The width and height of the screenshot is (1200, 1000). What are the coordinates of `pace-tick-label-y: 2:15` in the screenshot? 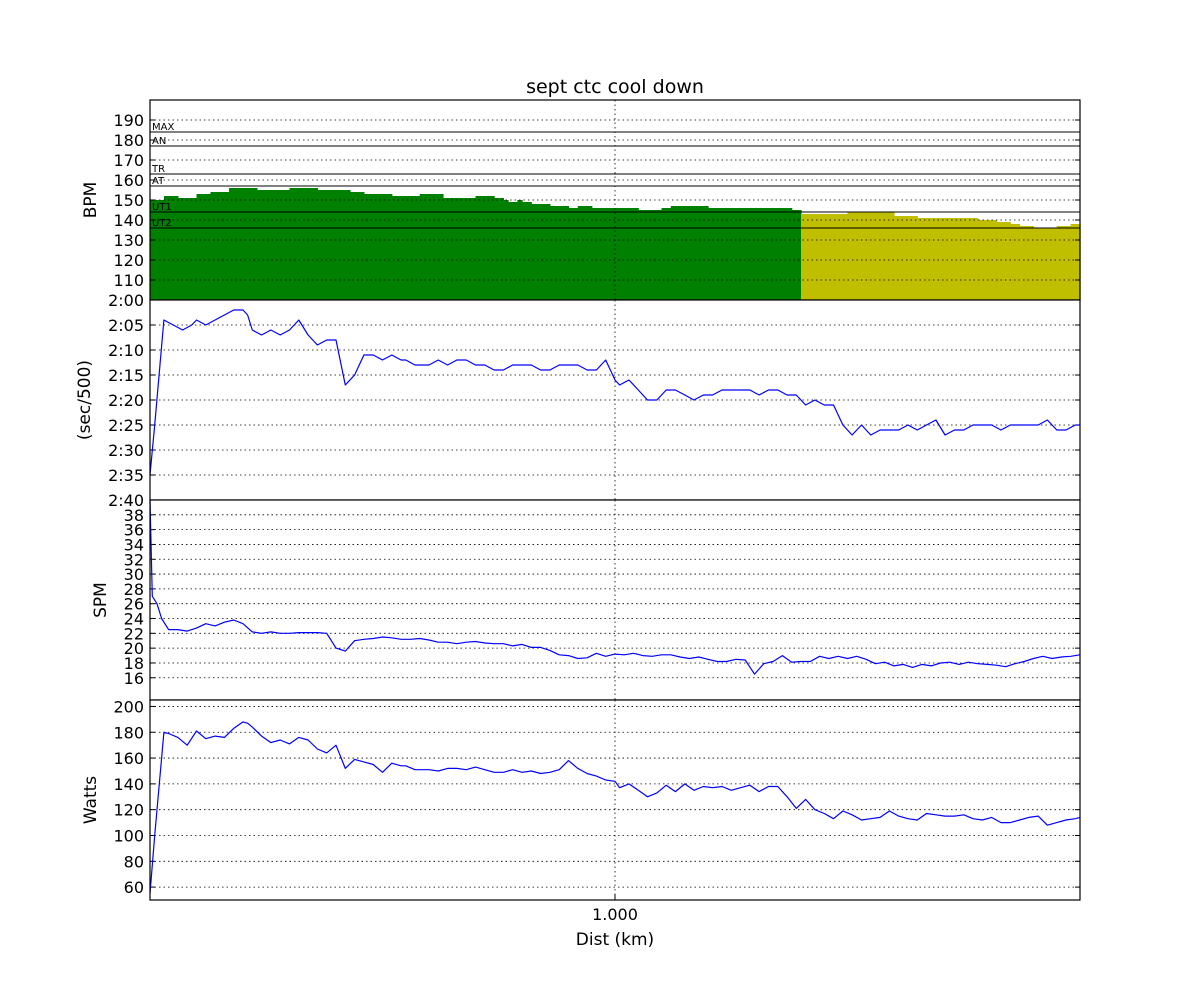 It's located at (126, 375).